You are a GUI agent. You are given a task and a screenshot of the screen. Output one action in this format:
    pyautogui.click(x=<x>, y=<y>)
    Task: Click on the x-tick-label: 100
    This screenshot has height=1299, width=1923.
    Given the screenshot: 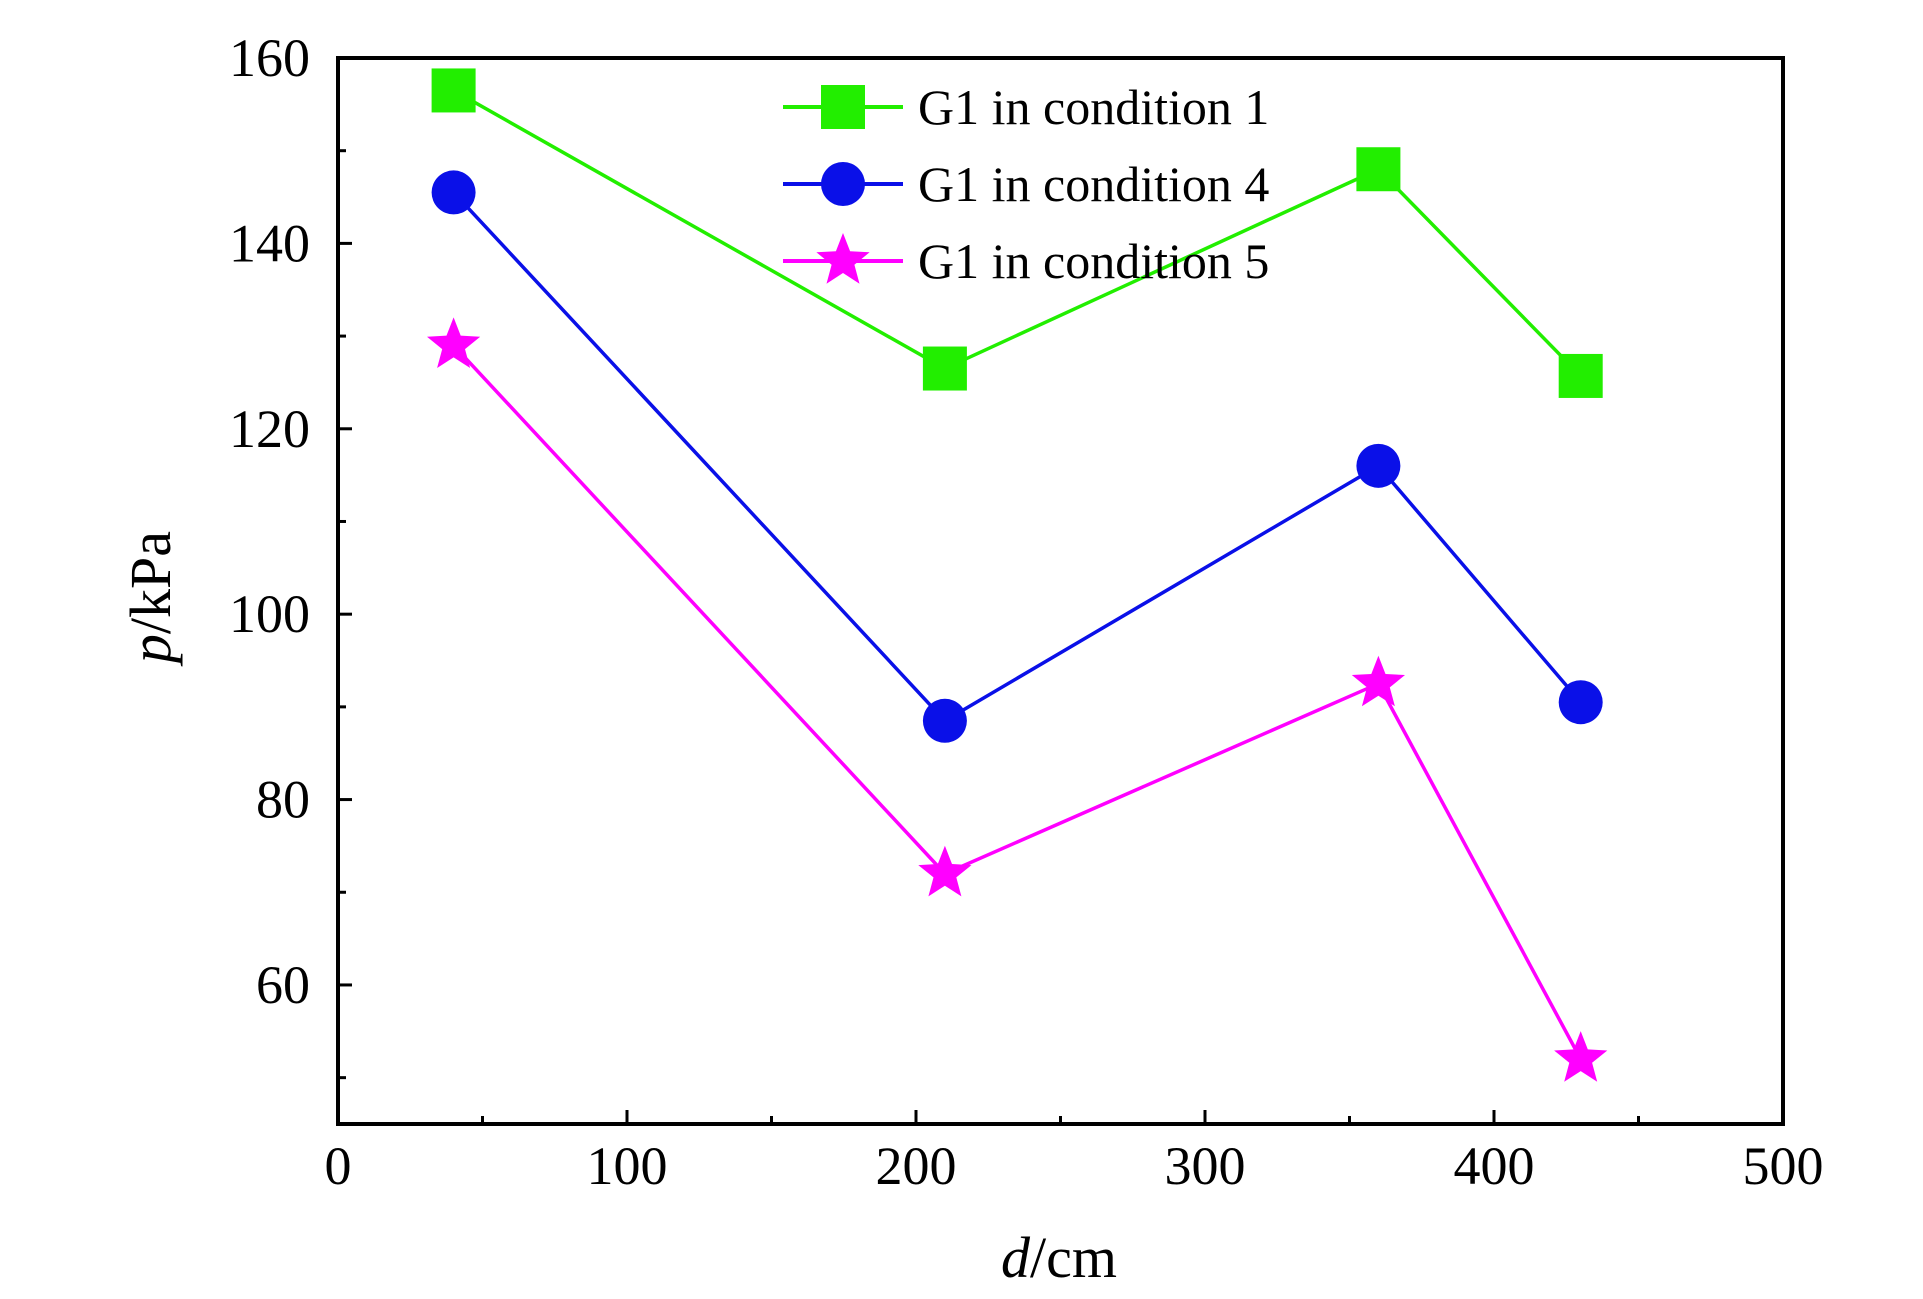 What is the action you would take?
    pyautogui.click(x=627, y=1166)
    